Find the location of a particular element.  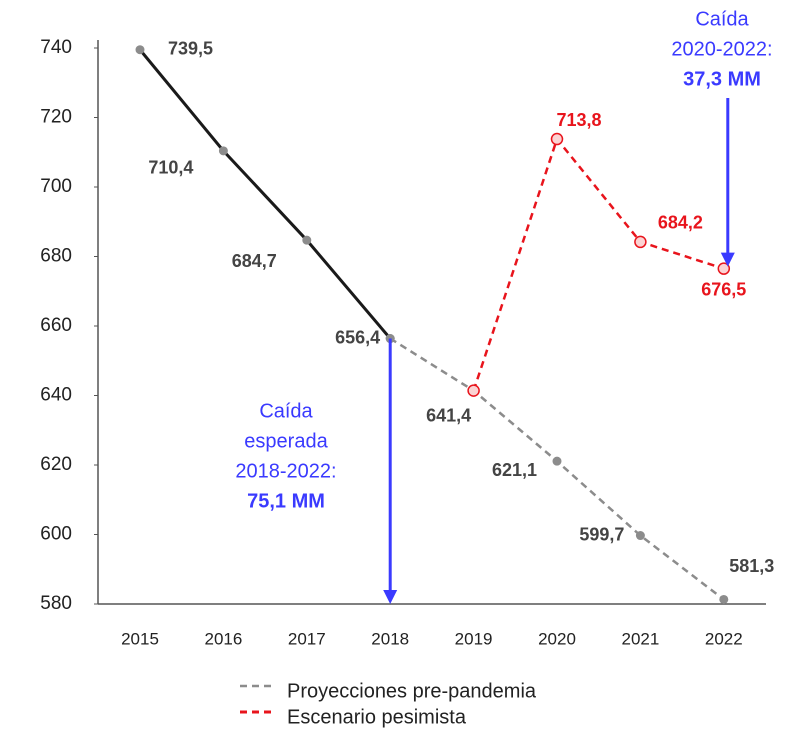

x-tick-label: 2020 is located at coordinates (557, 638).